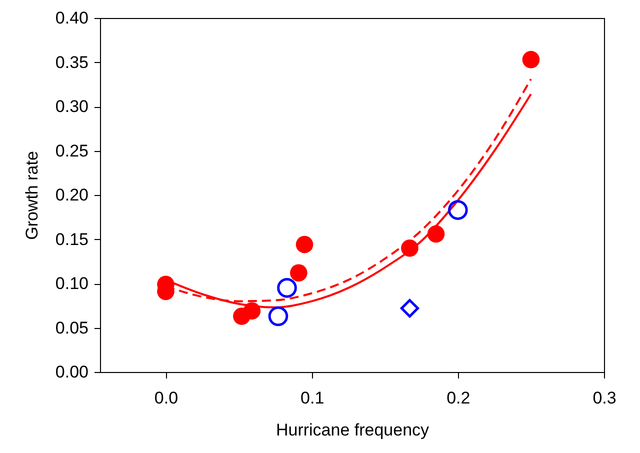  What do you see at coordinates (32, 195) in the screenshot?
I see `y-axis-title: Growth rate` at bounding box center [32, 195].